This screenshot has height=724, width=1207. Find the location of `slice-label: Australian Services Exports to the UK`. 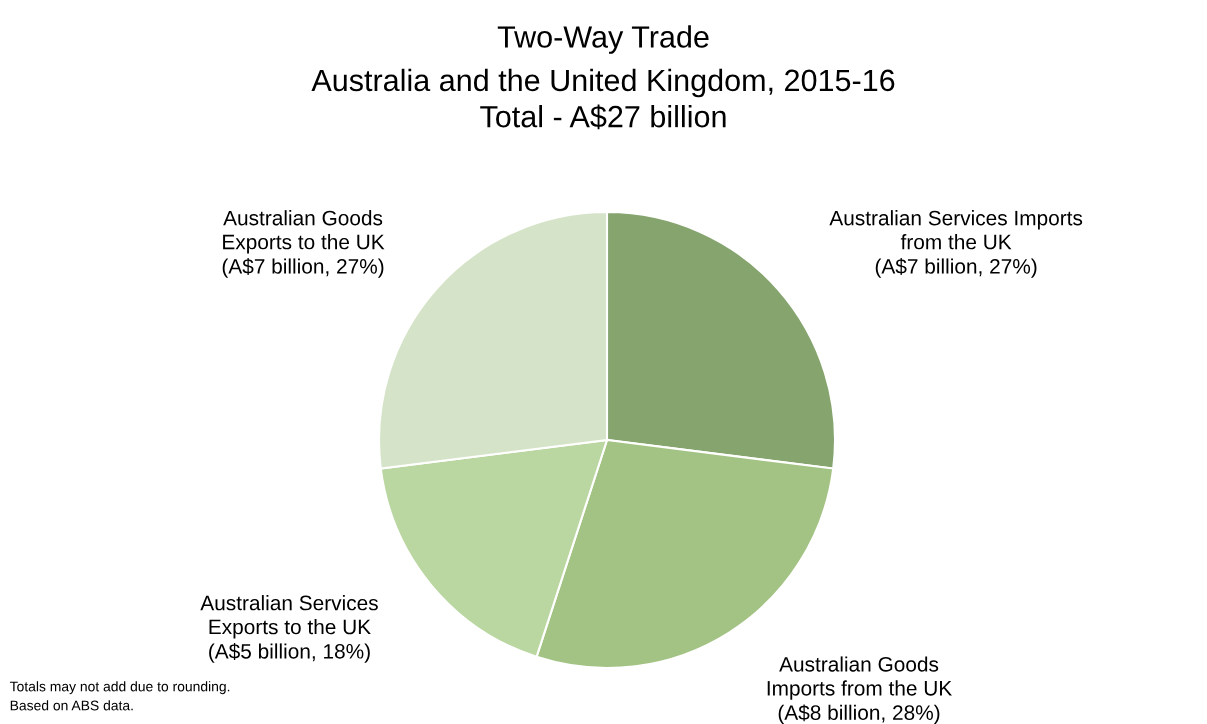

slice-label: Australian Services Exports to the UK is located at coordinates (289, 617).